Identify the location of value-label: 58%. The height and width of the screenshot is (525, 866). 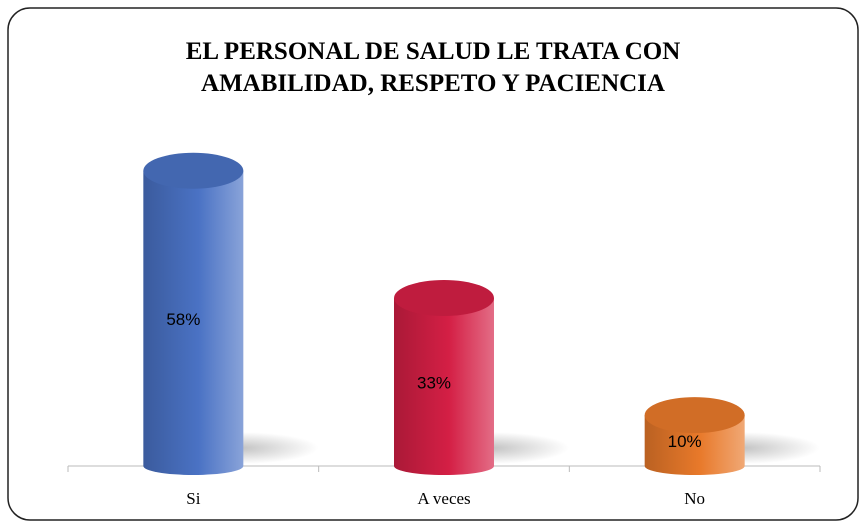
(183, 319).